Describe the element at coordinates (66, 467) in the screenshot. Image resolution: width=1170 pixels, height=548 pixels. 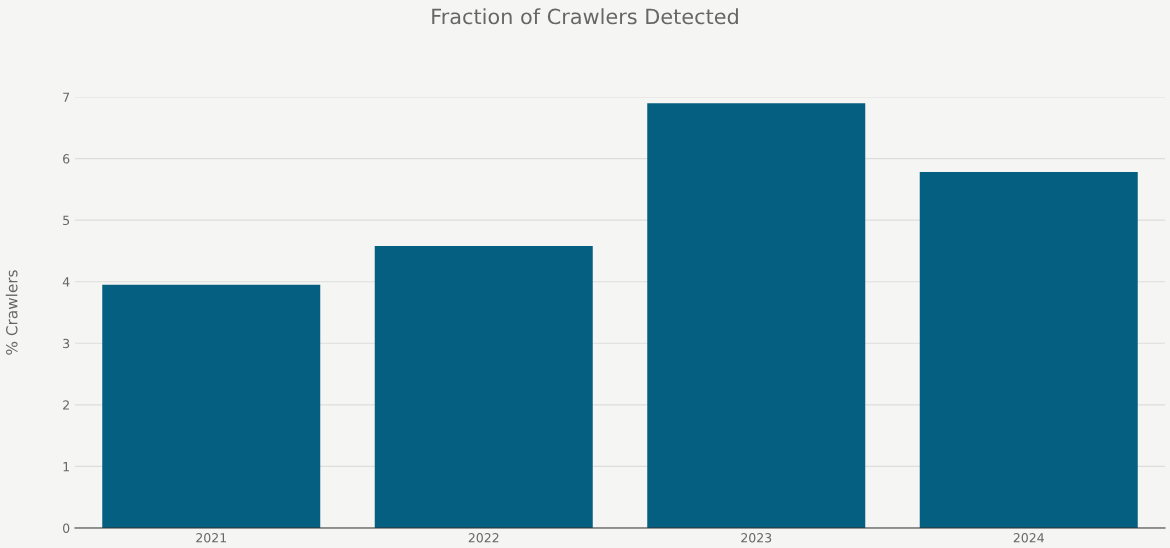
I see `y-tick-label: 1` at that location.